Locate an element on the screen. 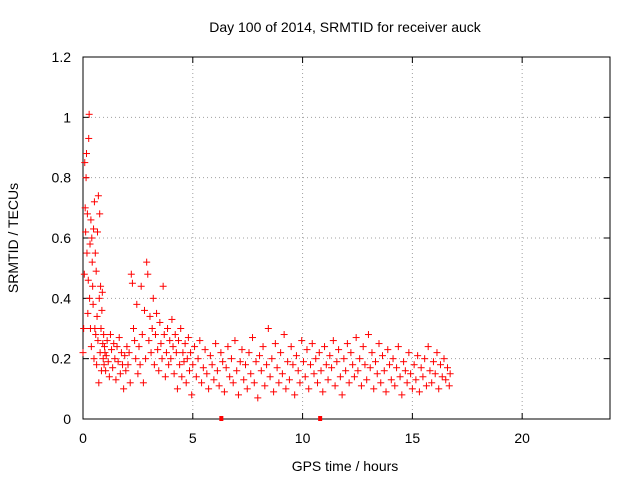 The width and height of the screenshot is (640, 480). y-tick-label: 0.4 is located at coordinates (62, 298).